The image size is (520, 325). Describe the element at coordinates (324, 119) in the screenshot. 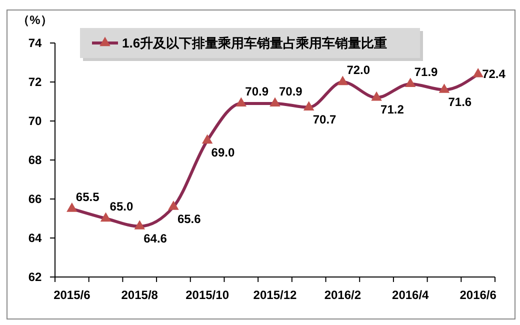

I see `data-label: 70.7` at that location.